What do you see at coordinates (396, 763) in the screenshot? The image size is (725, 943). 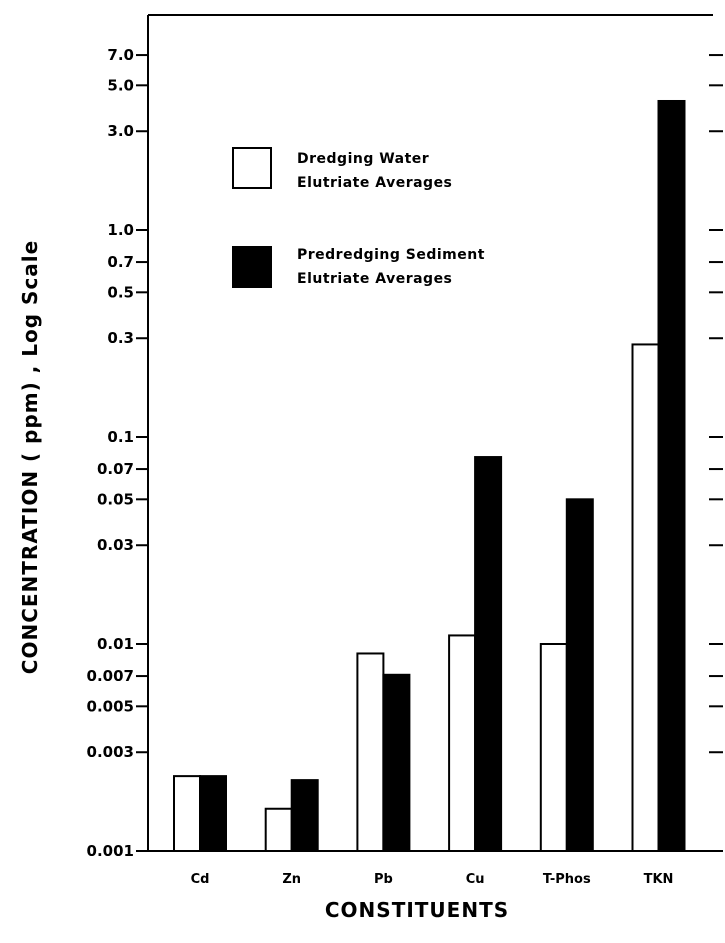 I see `bar-predredging-sediment-pb` at bounding box center [396, 763].